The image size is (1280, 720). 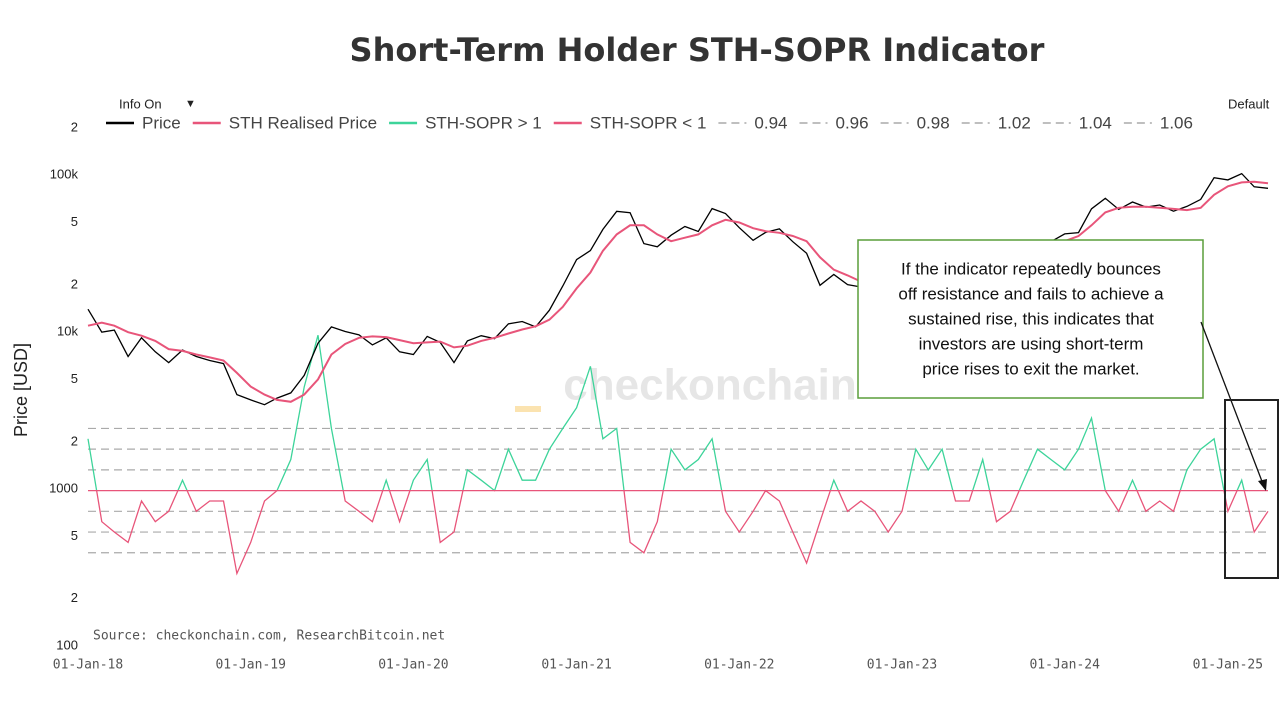 I want to click on default-button, so click(x=1248, y=112).